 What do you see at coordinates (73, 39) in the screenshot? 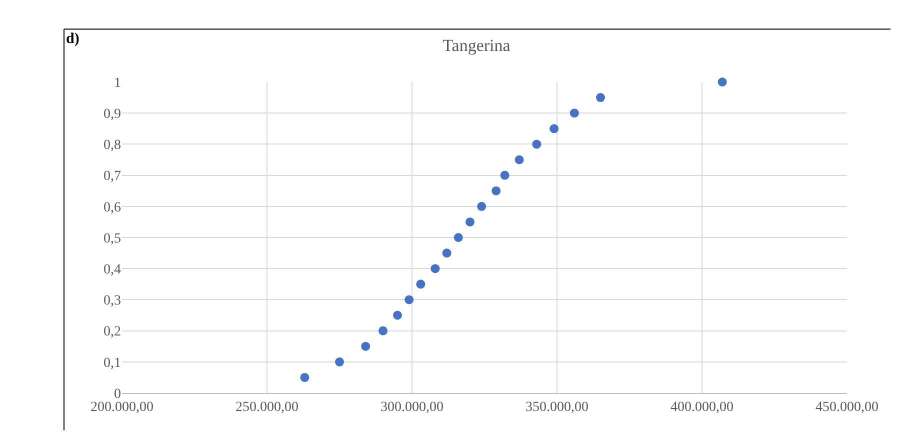
I see `text: d)` at bounding box center [73, 39].